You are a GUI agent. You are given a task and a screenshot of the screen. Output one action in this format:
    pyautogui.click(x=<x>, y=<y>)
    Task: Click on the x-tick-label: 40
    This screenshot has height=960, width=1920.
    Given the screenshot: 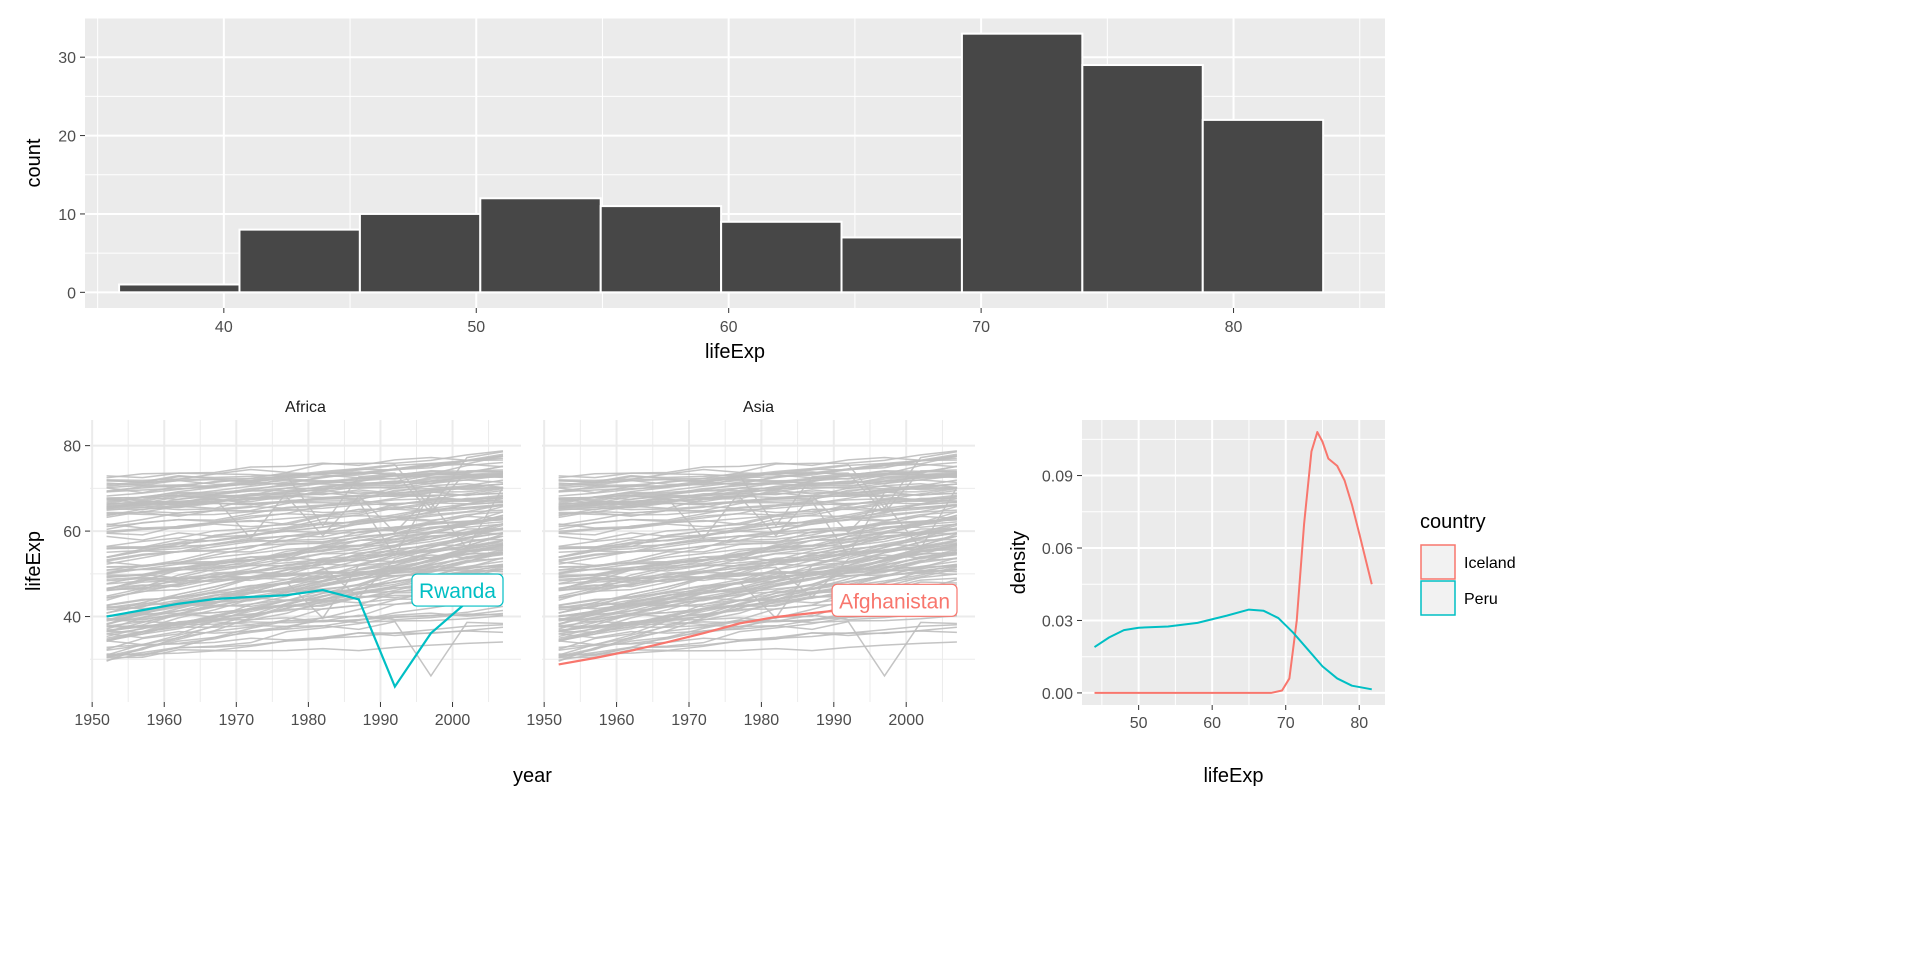 What is the action you would take?
    pyautogui.click(x=224, y=327)
    